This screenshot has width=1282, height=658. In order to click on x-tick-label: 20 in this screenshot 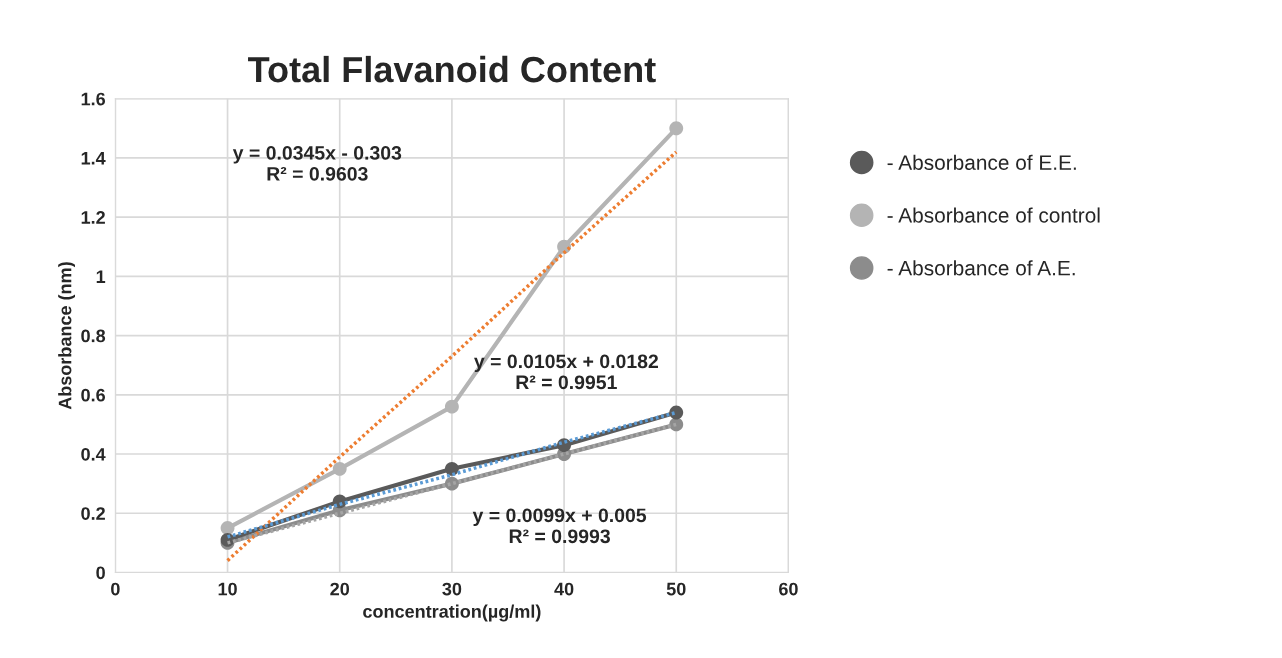, I will do `click(340, 589)`.